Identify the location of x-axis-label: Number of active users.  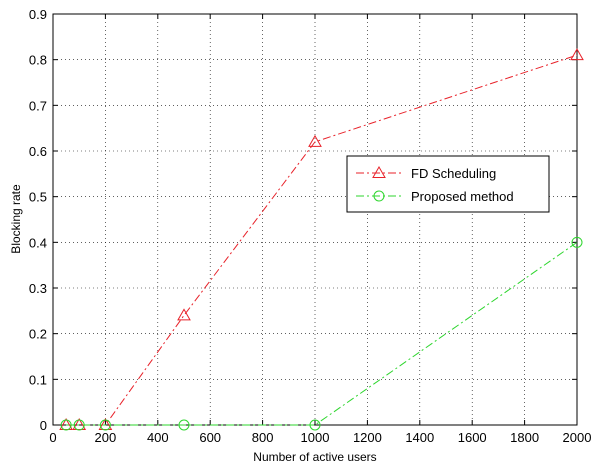
(314, 457).